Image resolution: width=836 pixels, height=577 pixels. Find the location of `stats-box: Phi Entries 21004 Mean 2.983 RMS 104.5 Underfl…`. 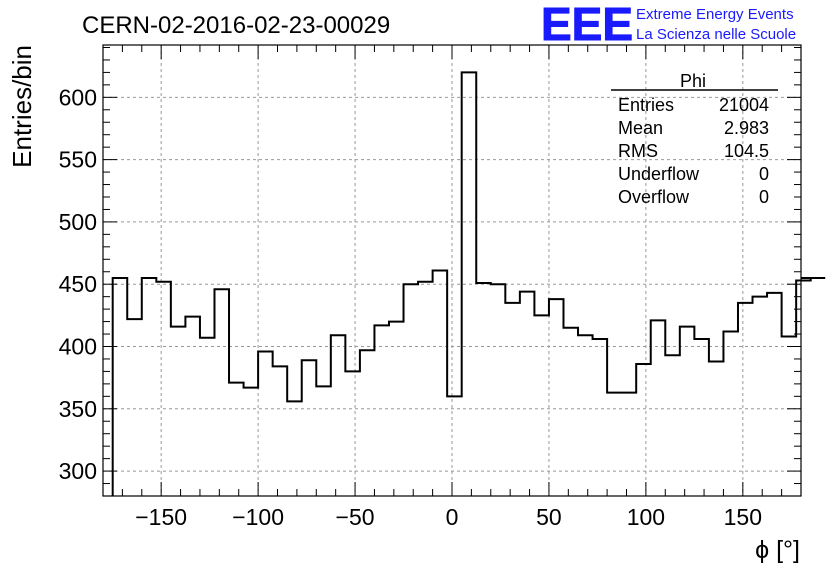

stats-box: Phi Entries 21004 Mean 2.983 RMS 104.5 Underfl… is located at coordinates (694, 139).